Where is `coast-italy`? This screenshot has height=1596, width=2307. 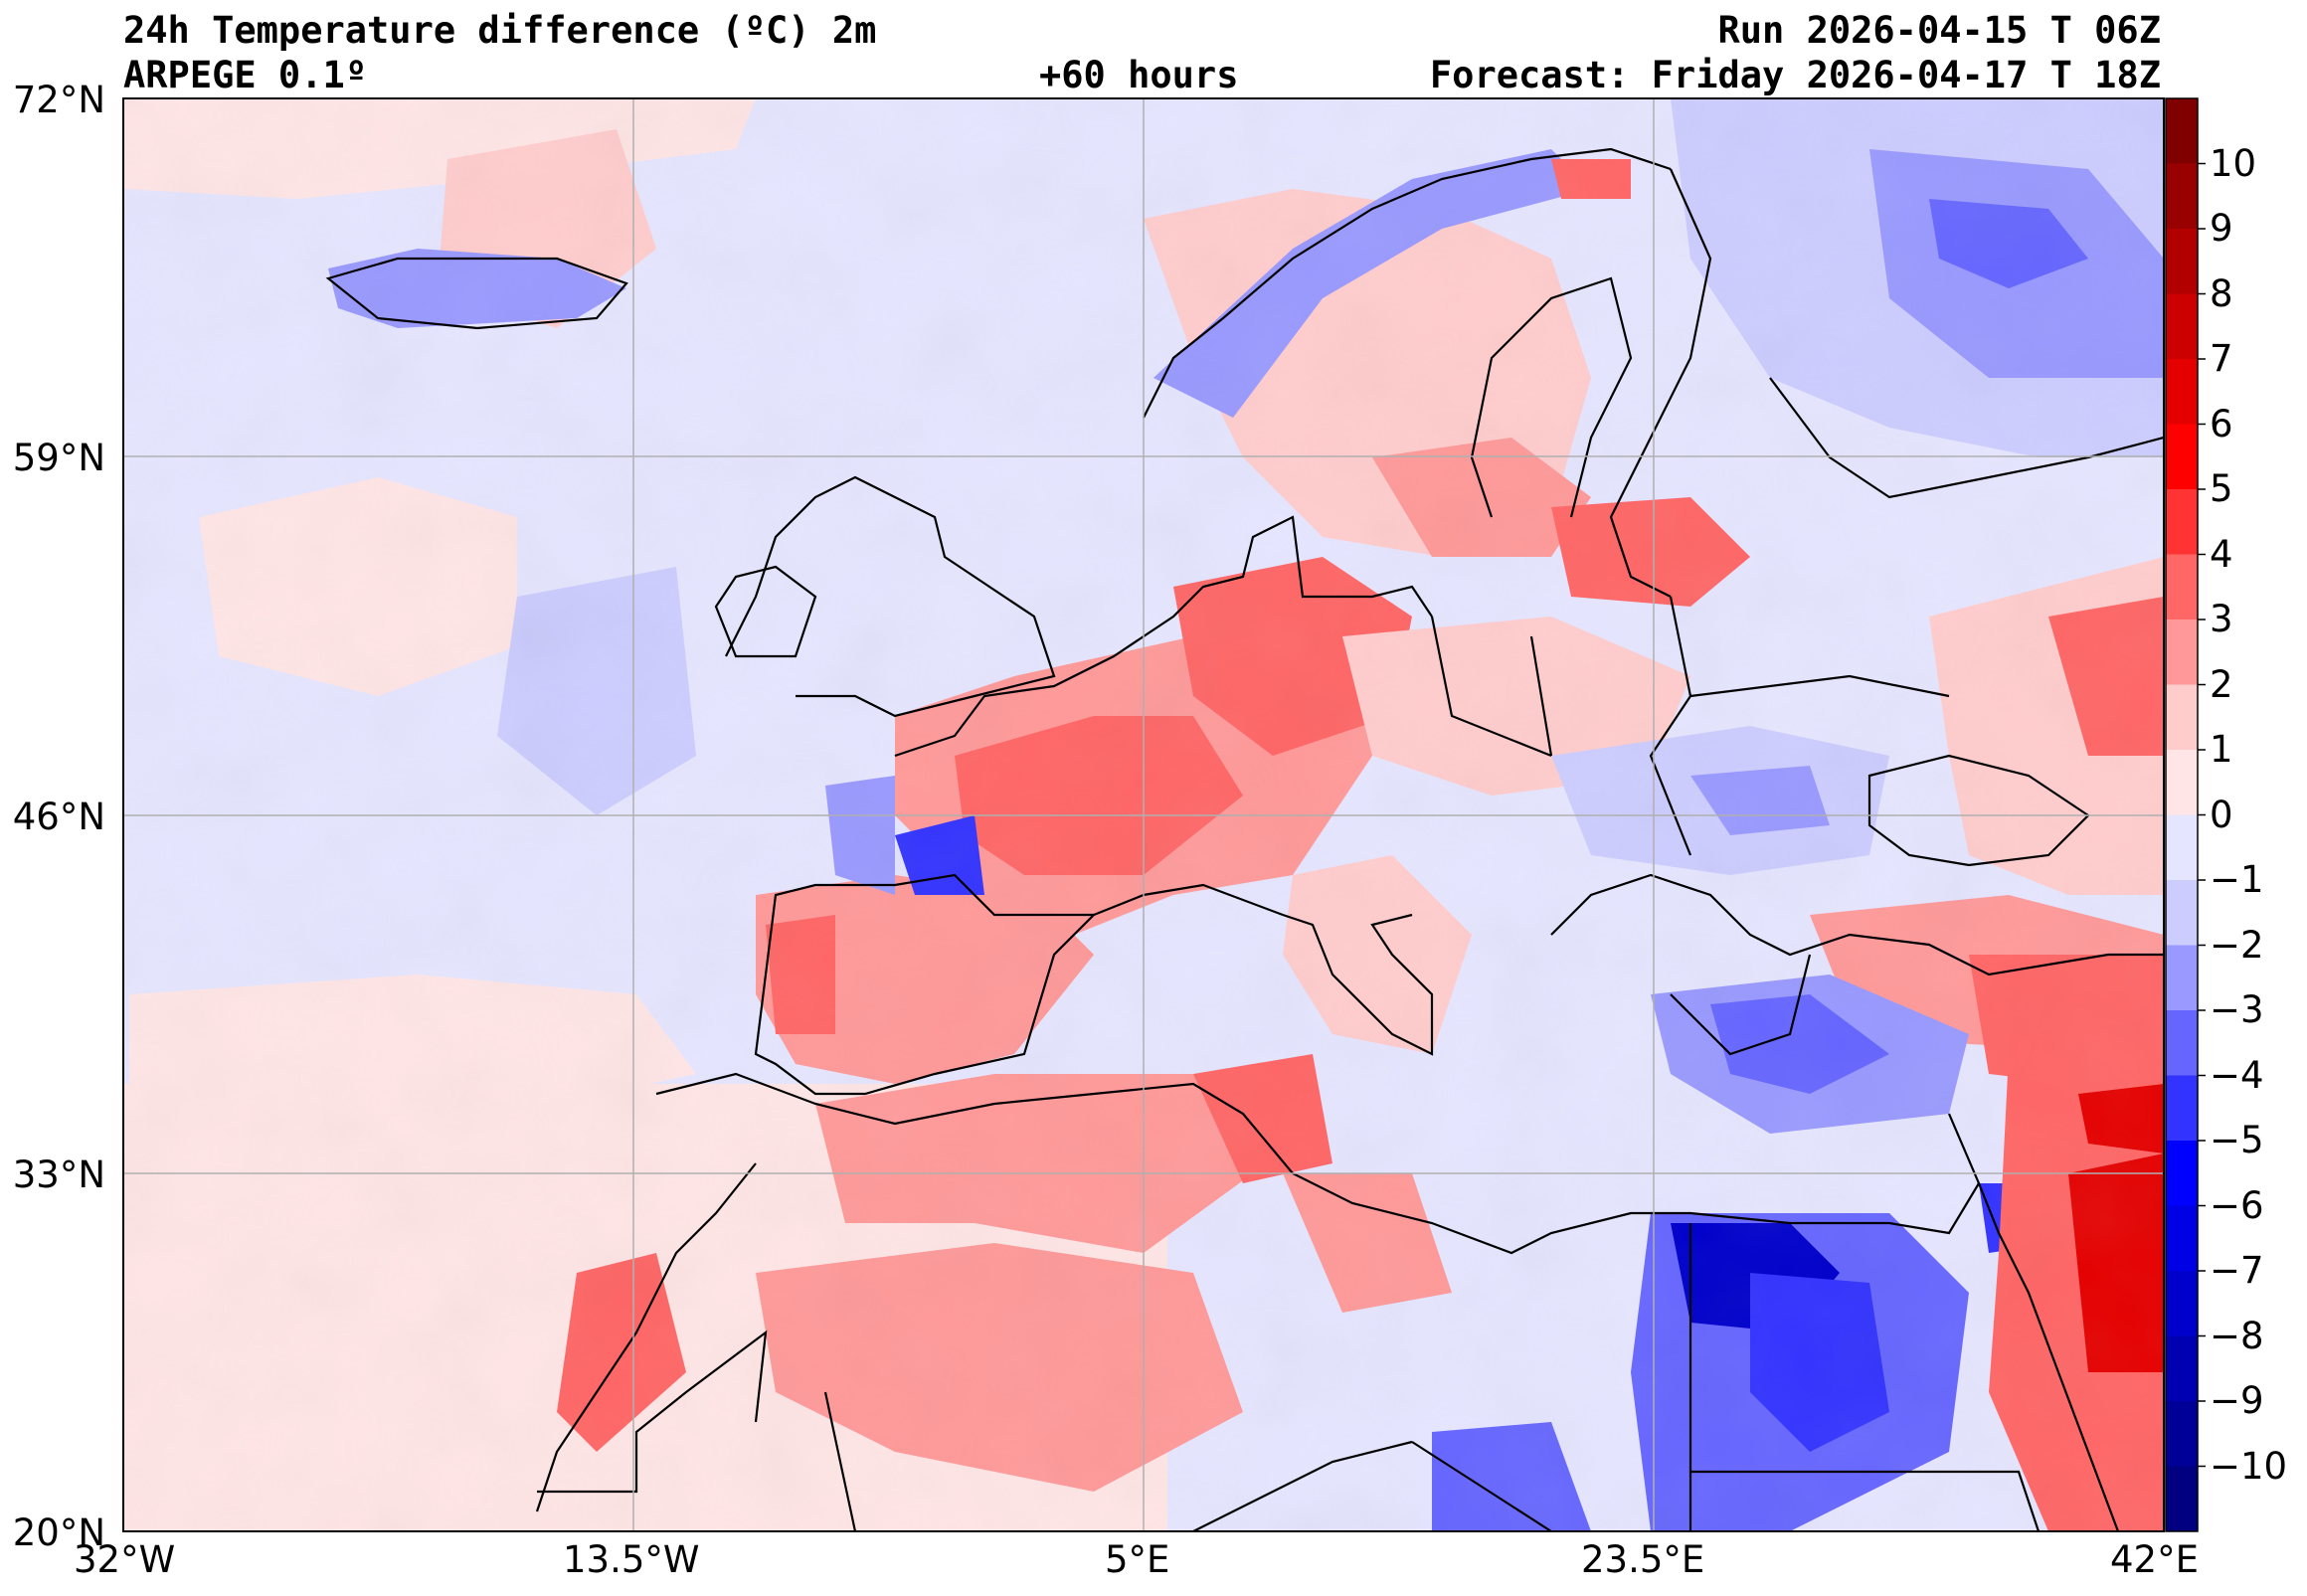
coast-italy is located at coordinates (1263, 970).